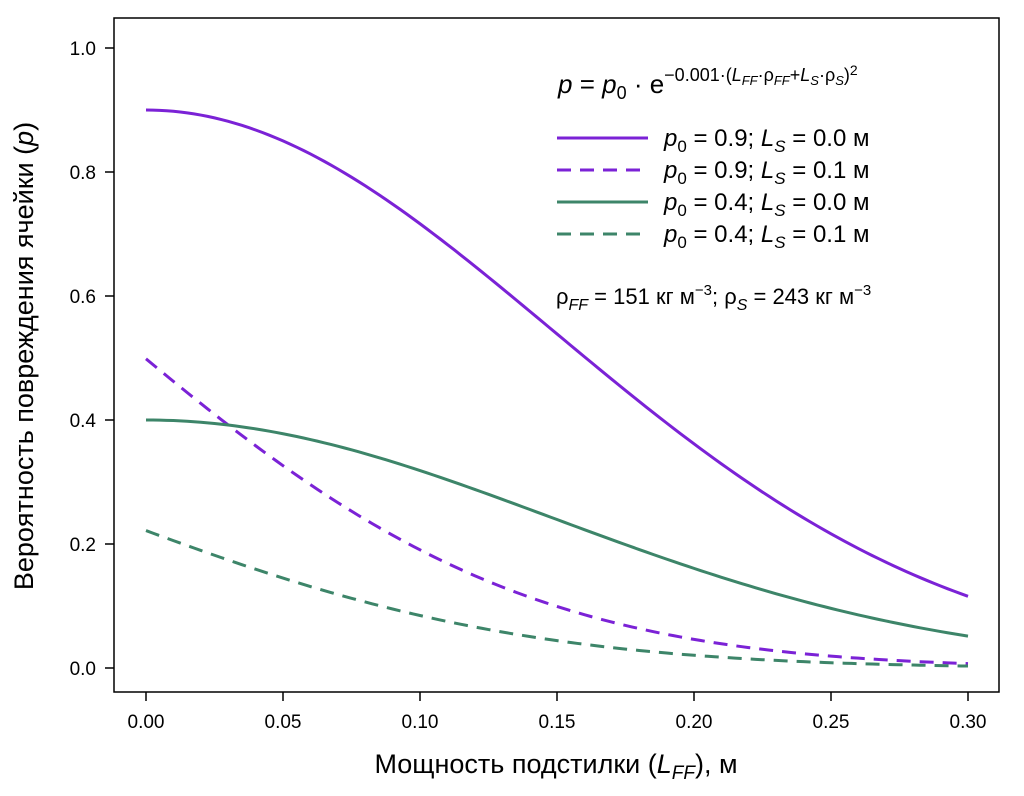  I want to click on formula-exp-plus: +, so click(795, 75).